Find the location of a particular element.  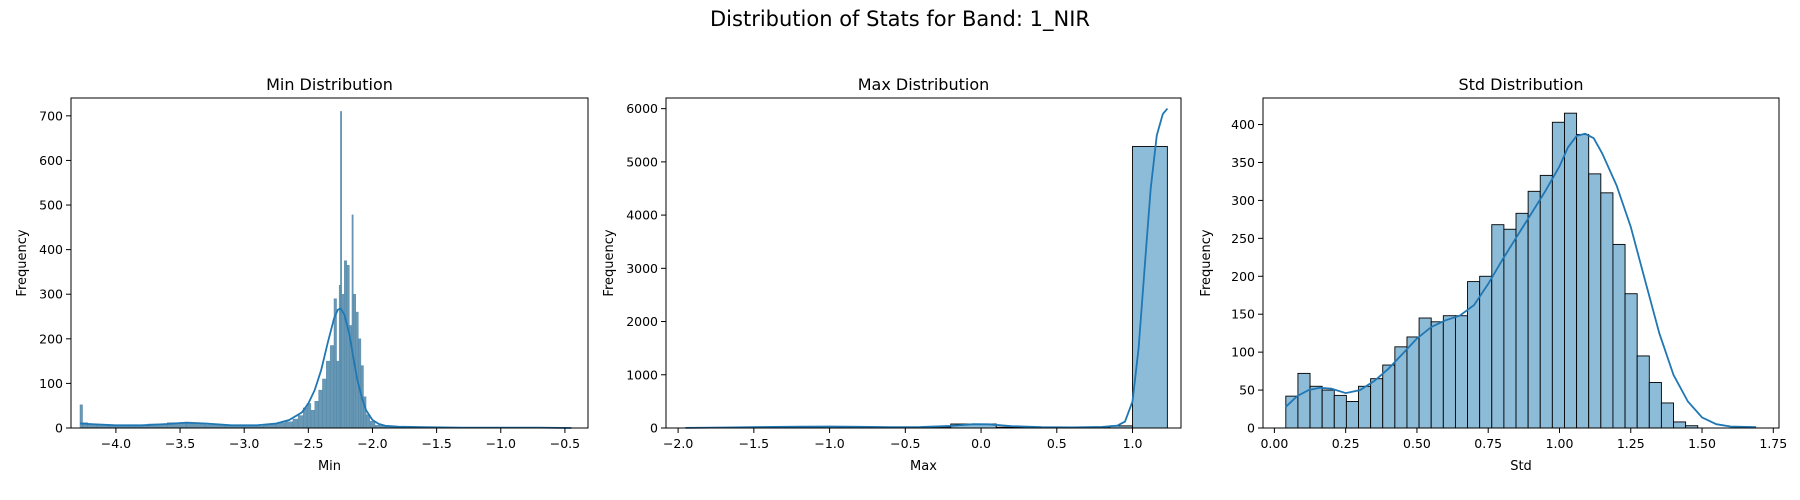

x-tick-label: 0.50 is located at coordinates (1417, 443).